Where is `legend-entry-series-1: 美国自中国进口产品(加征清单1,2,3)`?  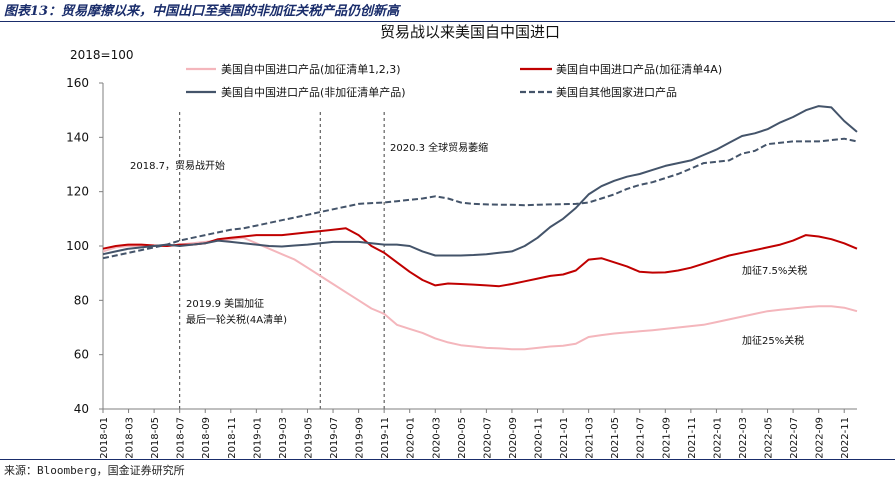
legend-entry-series-1: 美国自中国进口产品(加征清单1,2,3) is located at coordinates (311, 69).